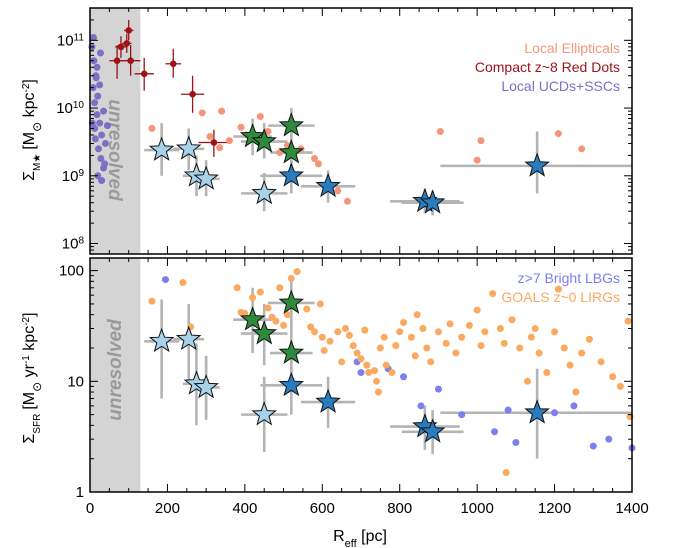  I want to click on top-unresolved-region, so click(115, 131).